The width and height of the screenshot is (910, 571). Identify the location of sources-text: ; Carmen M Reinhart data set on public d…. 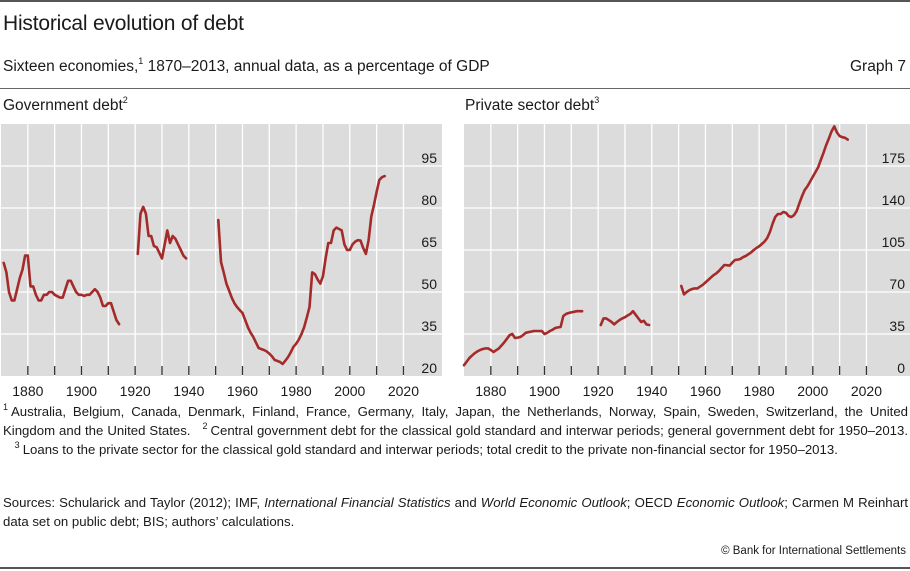
(456, 512).